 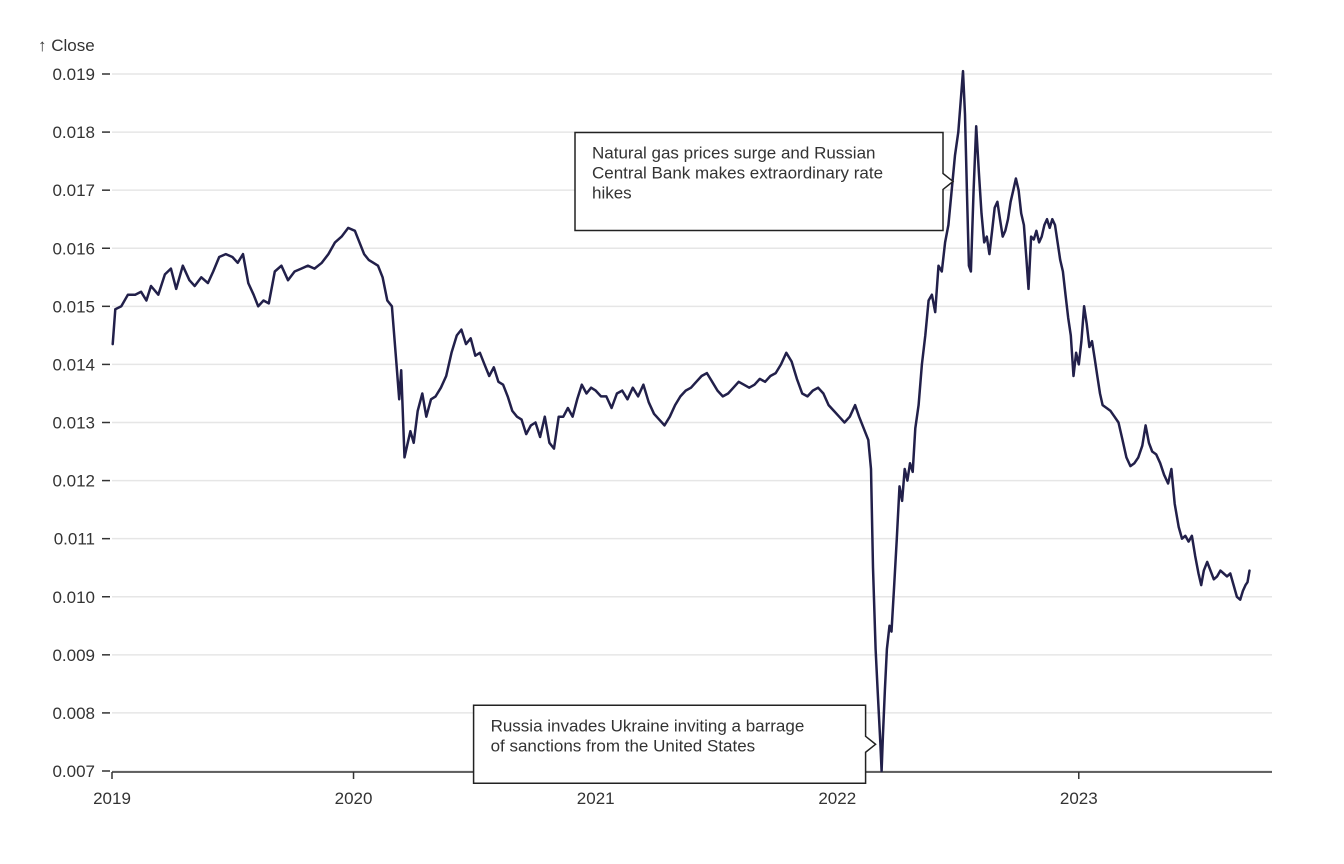 I want to click on y-tick-label: 0.013, so click(x=73, y=423).